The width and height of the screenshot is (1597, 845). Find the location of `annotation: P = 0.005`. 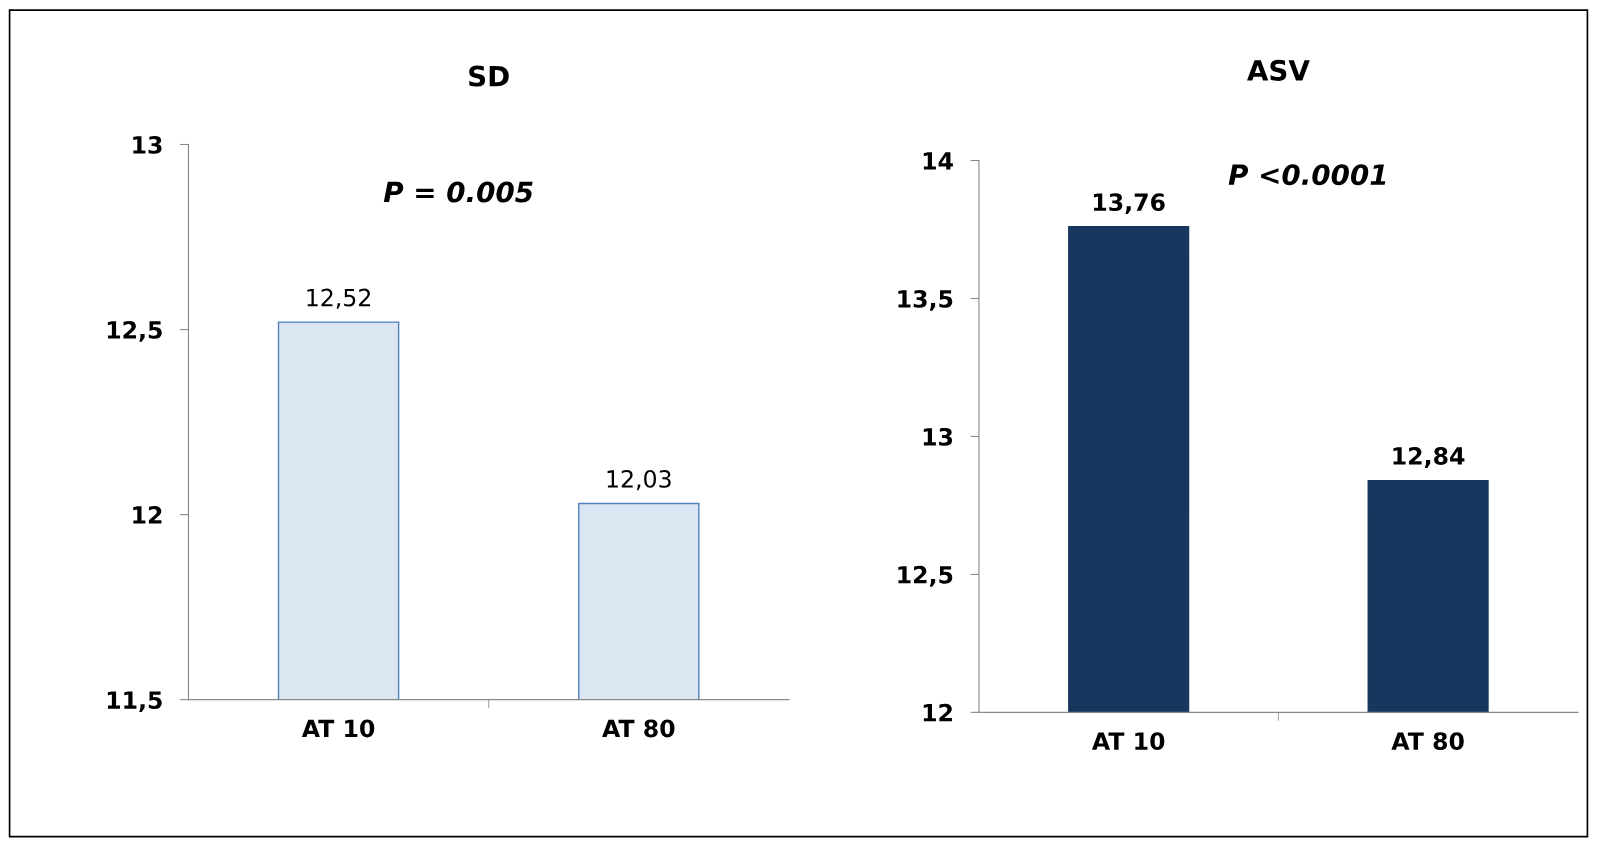

annotation: P = 0.005 is located at coordinates (458, 192).